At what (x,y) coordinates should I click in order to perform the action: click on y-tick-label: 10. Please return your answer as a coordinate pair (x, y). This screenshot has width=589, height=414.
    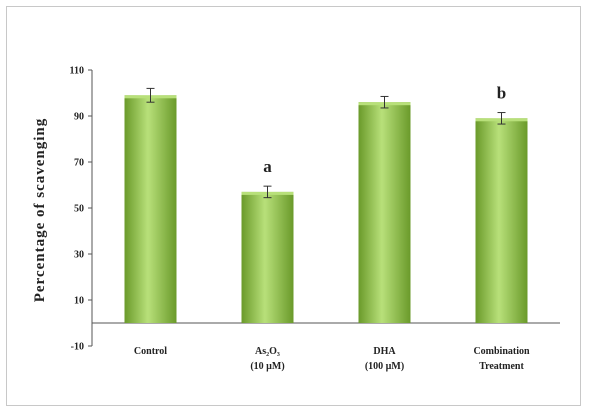
    Looking at the image, I should click on (79, 301).